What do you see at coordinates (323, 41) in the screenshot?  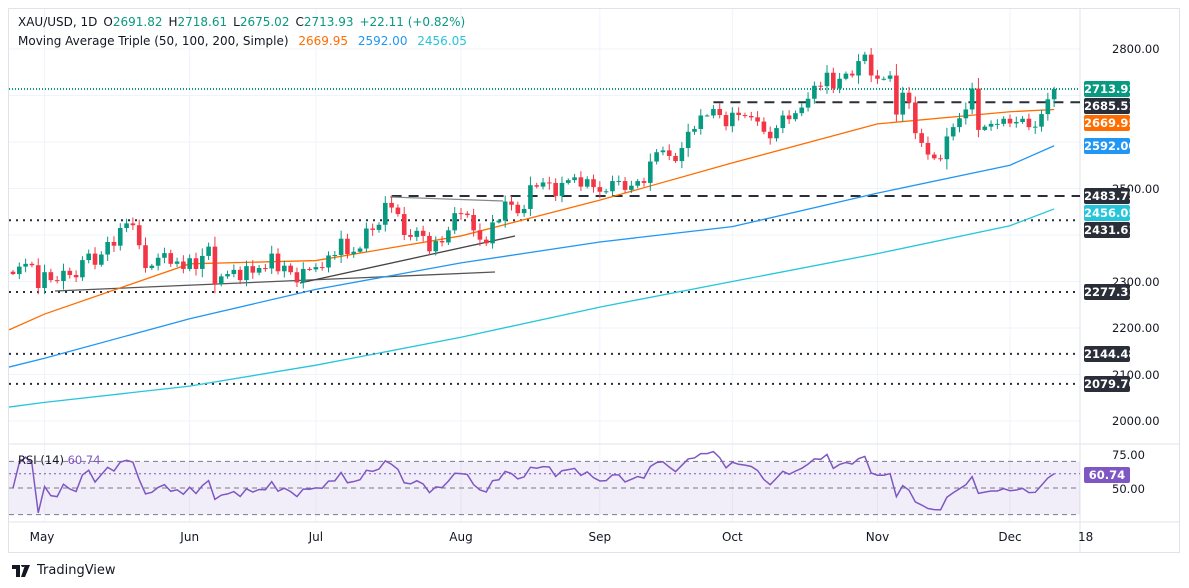 I see `ma50-value: 2669.95` at bounding box center [323, 41].